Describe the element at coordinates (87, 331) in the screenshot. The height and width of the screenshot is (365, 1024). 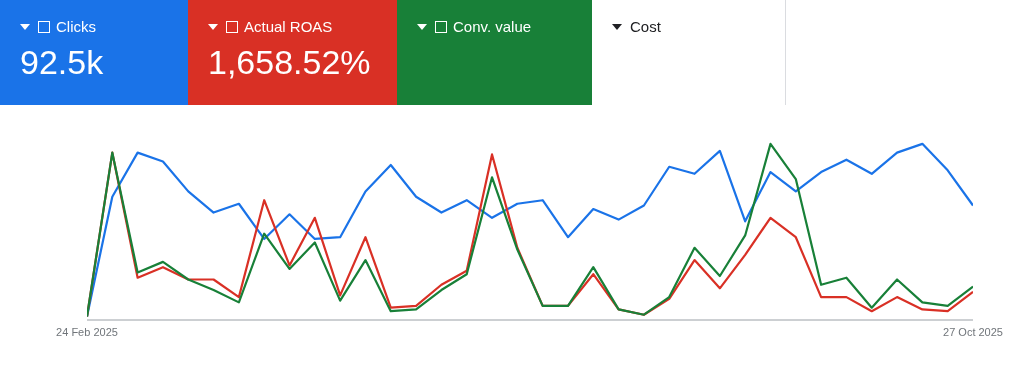
I see `x-tick-label: 24 Feb 2025` at that location.